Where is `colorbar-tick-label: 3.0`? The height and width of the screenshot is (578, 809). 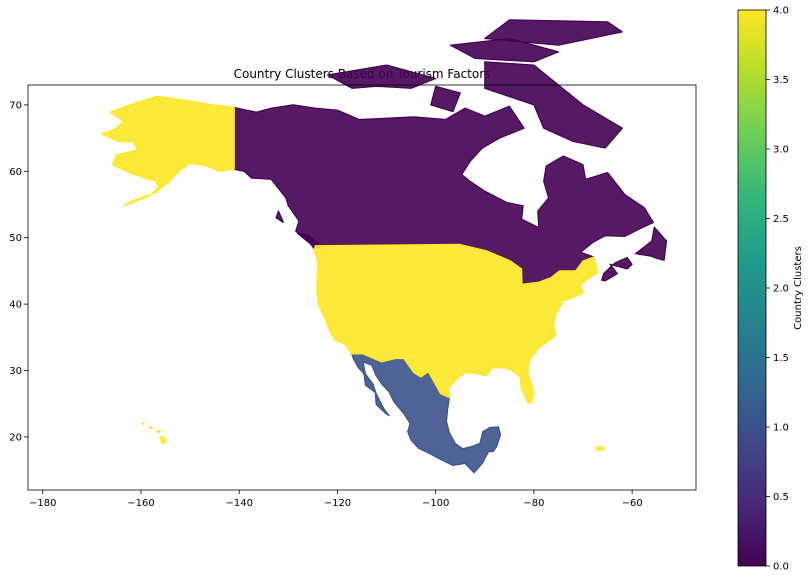 colorbar-tick-label: 3.0 is located at coordinates (781, 150).